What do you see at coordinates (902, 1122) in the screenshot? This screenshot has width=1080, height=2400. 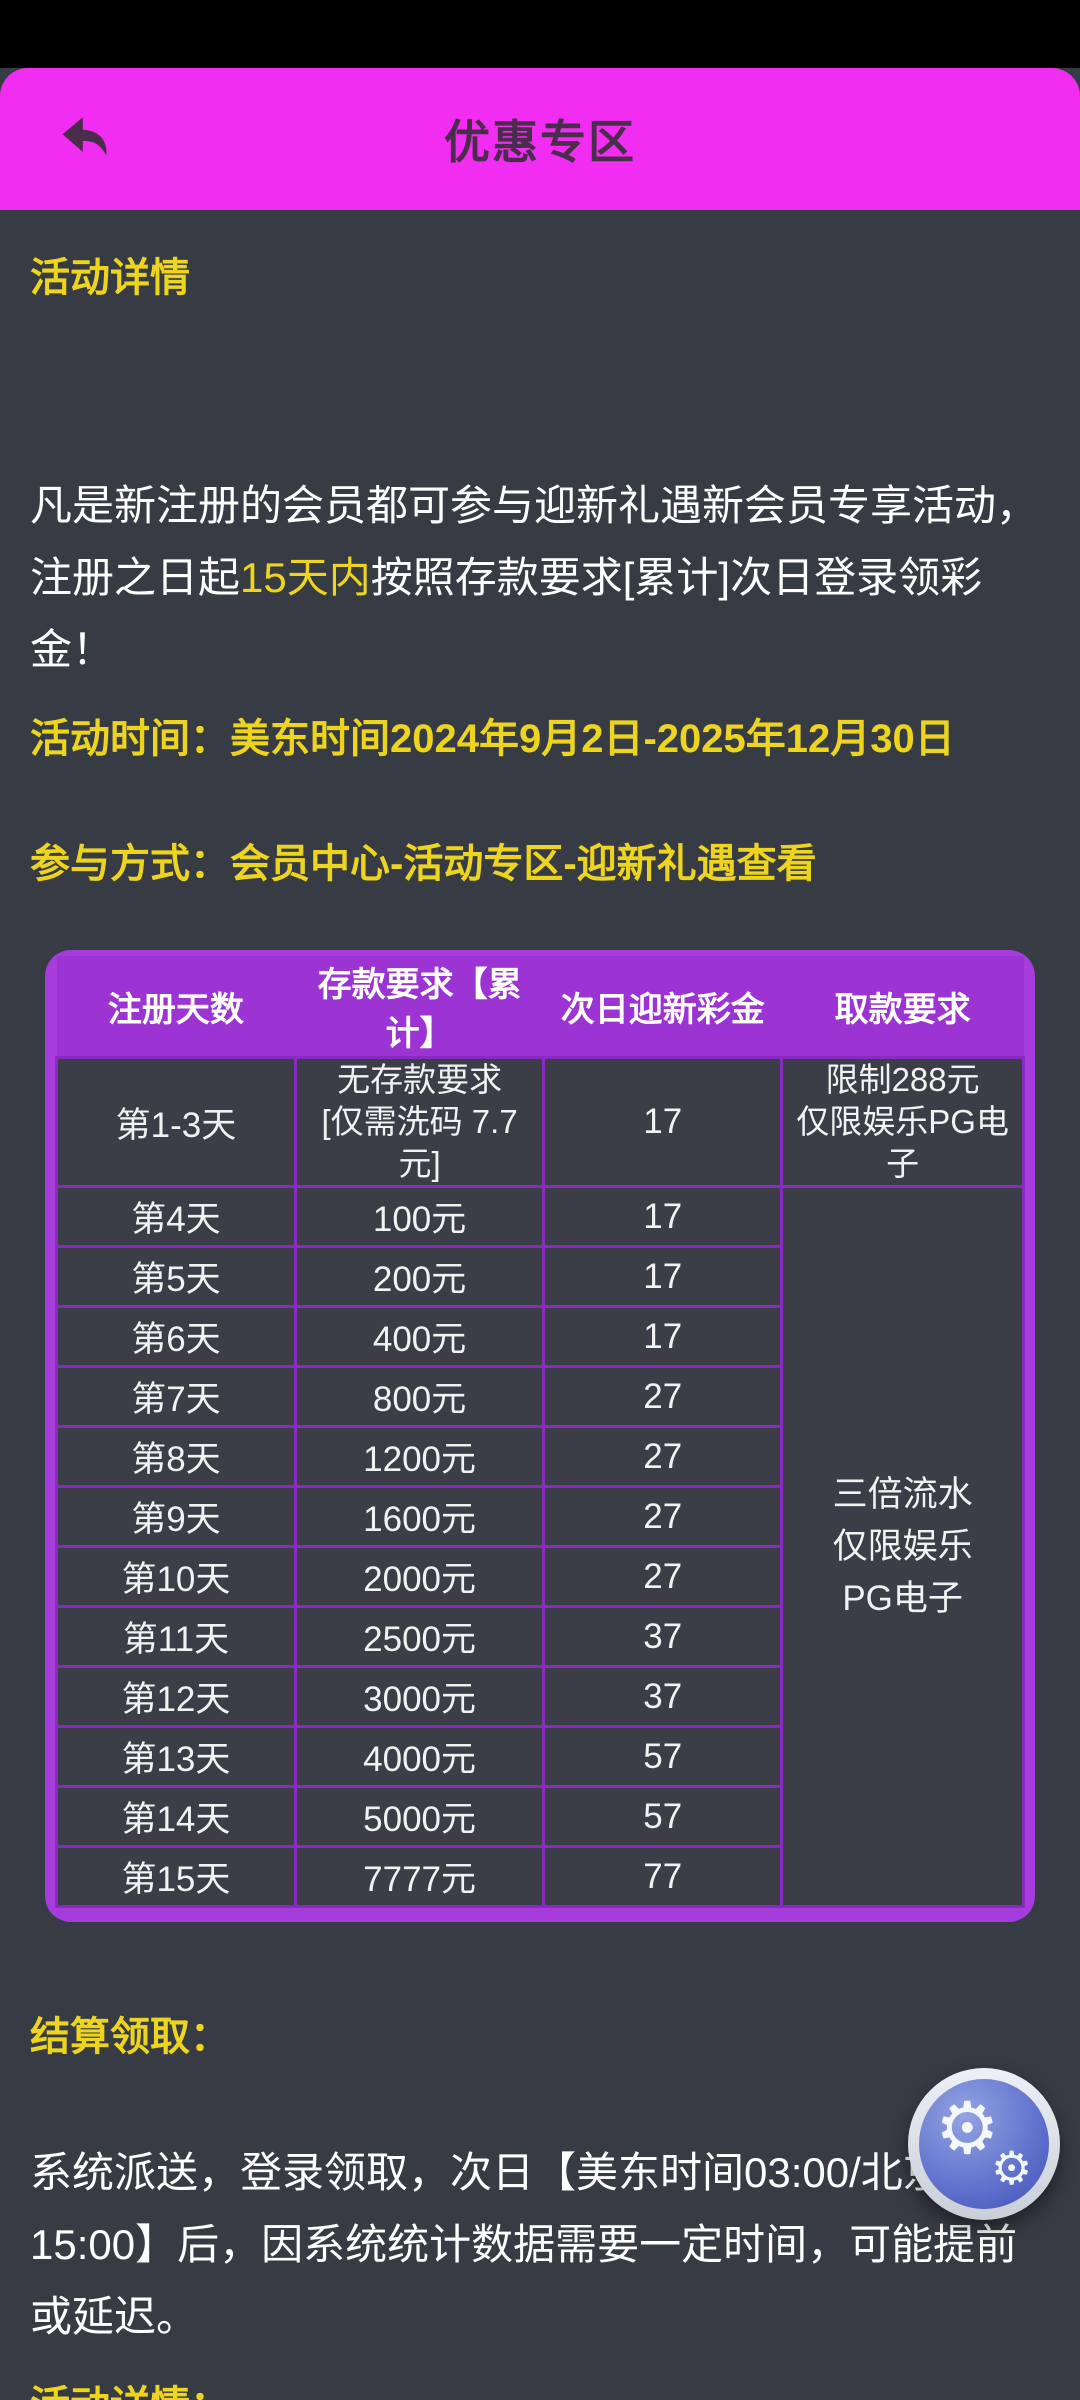 I see `withdraw-cell: 限制288元 仅限娱乐PG电子` at bounding box center [902, 1122].